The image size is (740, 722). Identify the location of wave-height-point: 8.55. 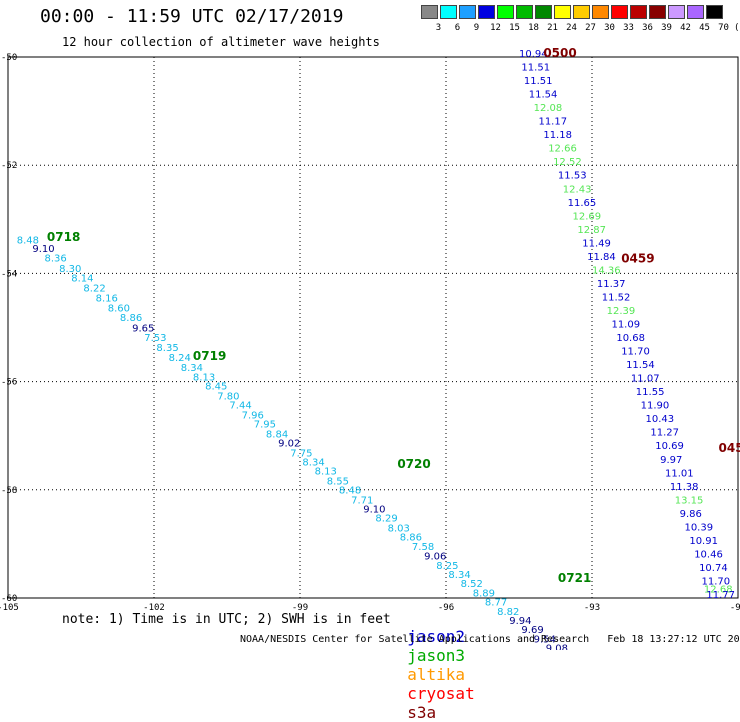
(338, 481).